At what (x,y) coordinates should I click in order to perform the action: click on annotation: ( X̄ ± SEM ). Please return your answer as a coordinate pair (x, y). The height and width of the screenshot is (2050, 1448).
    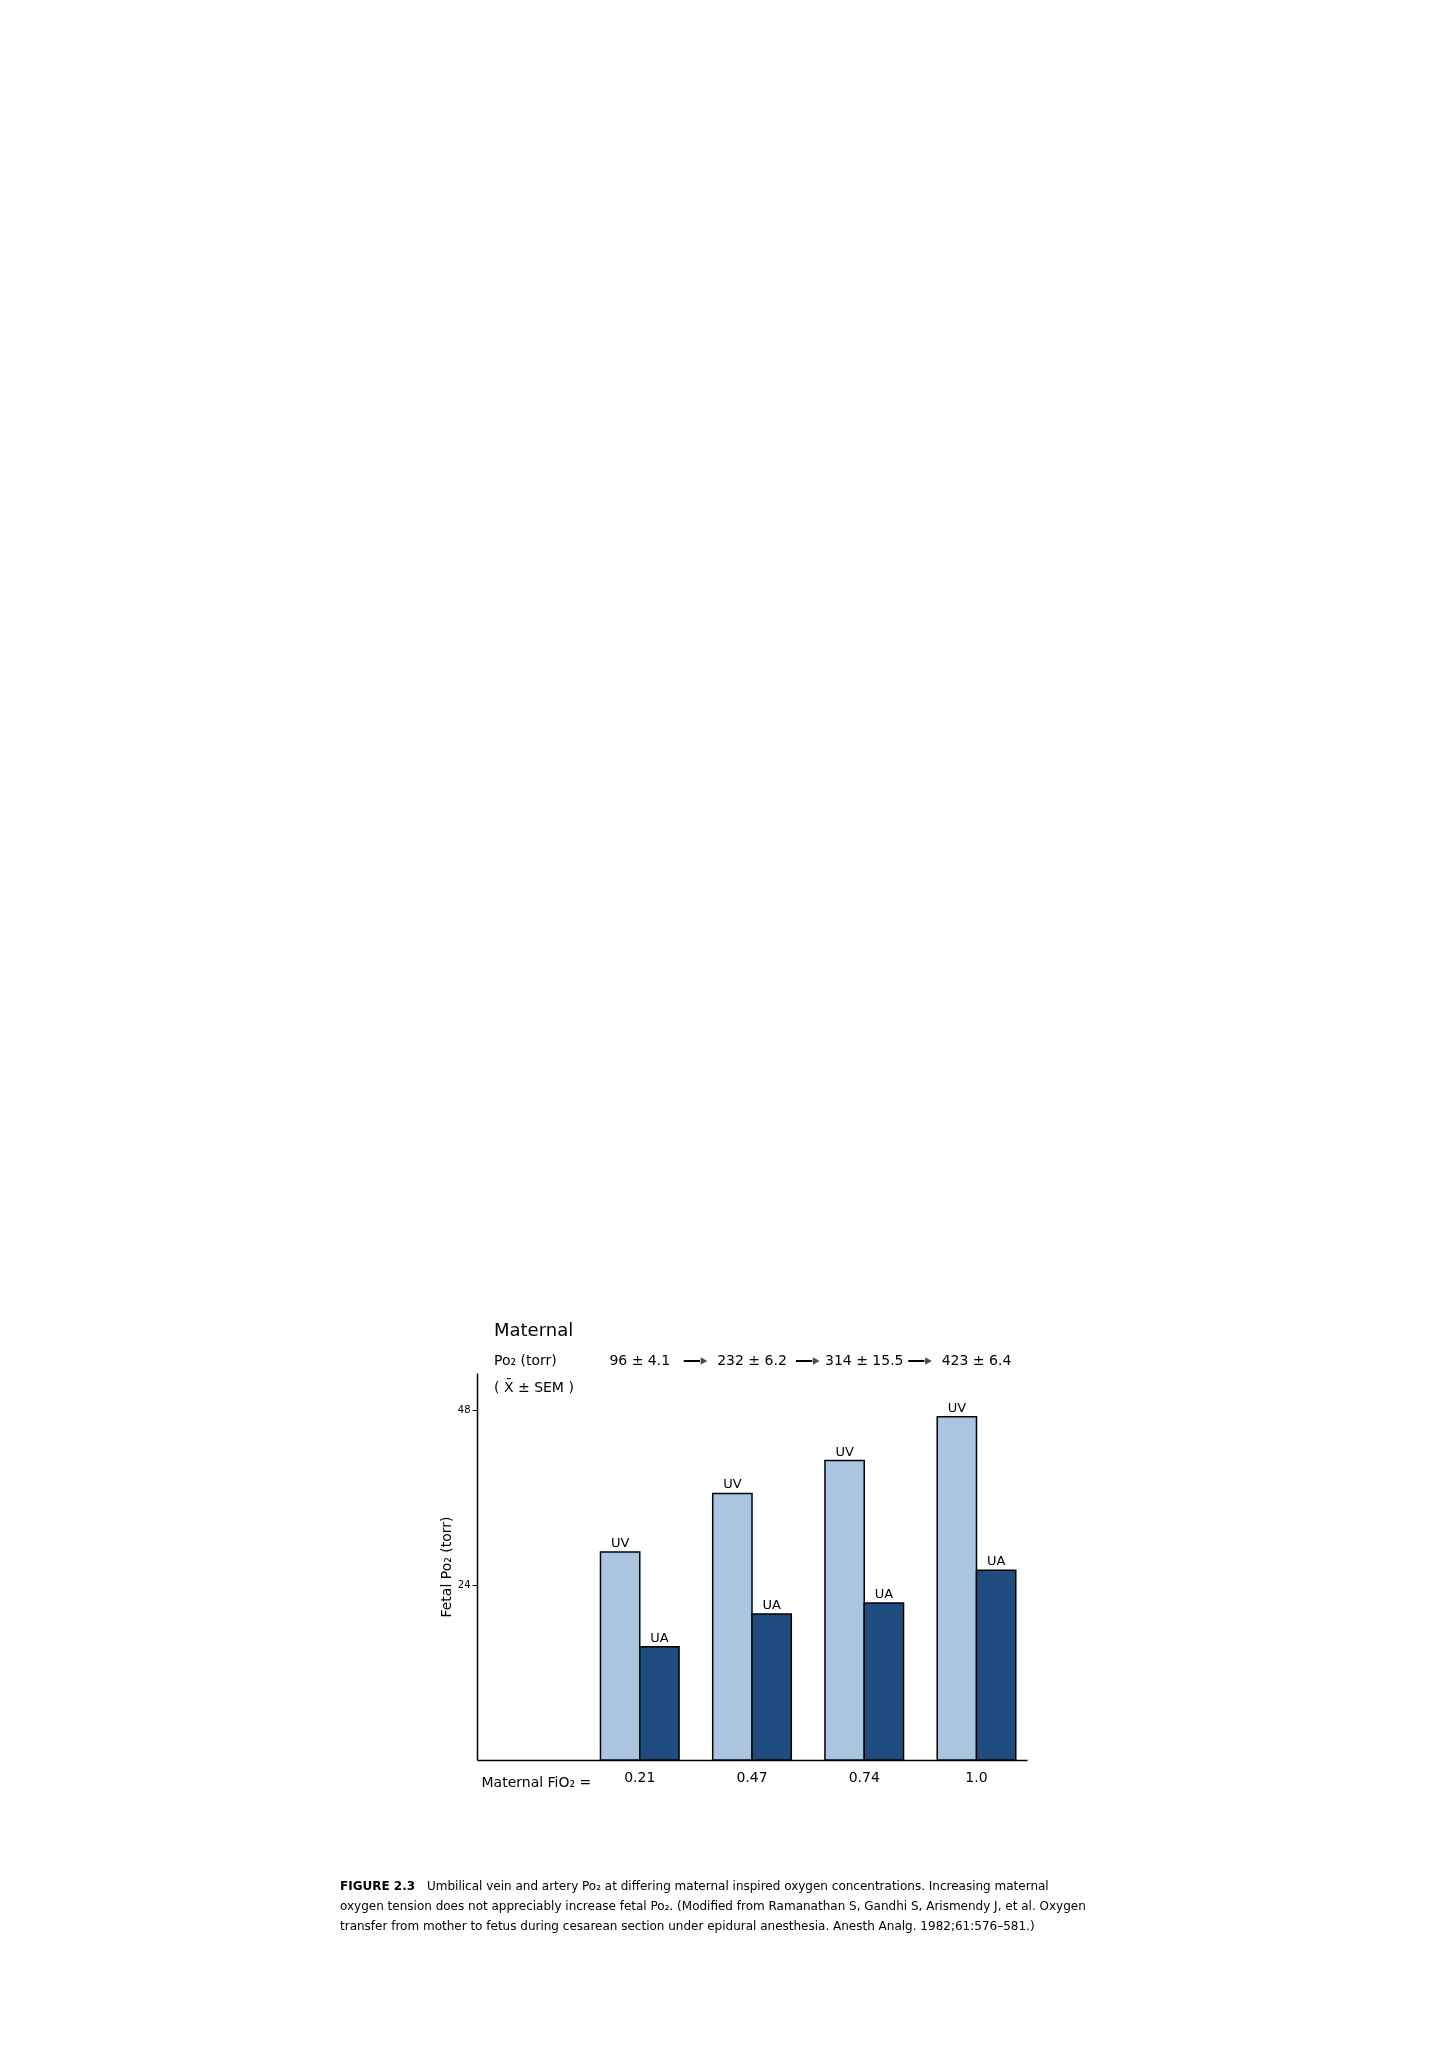
    Looking at the image, I should click on (534, 1386).